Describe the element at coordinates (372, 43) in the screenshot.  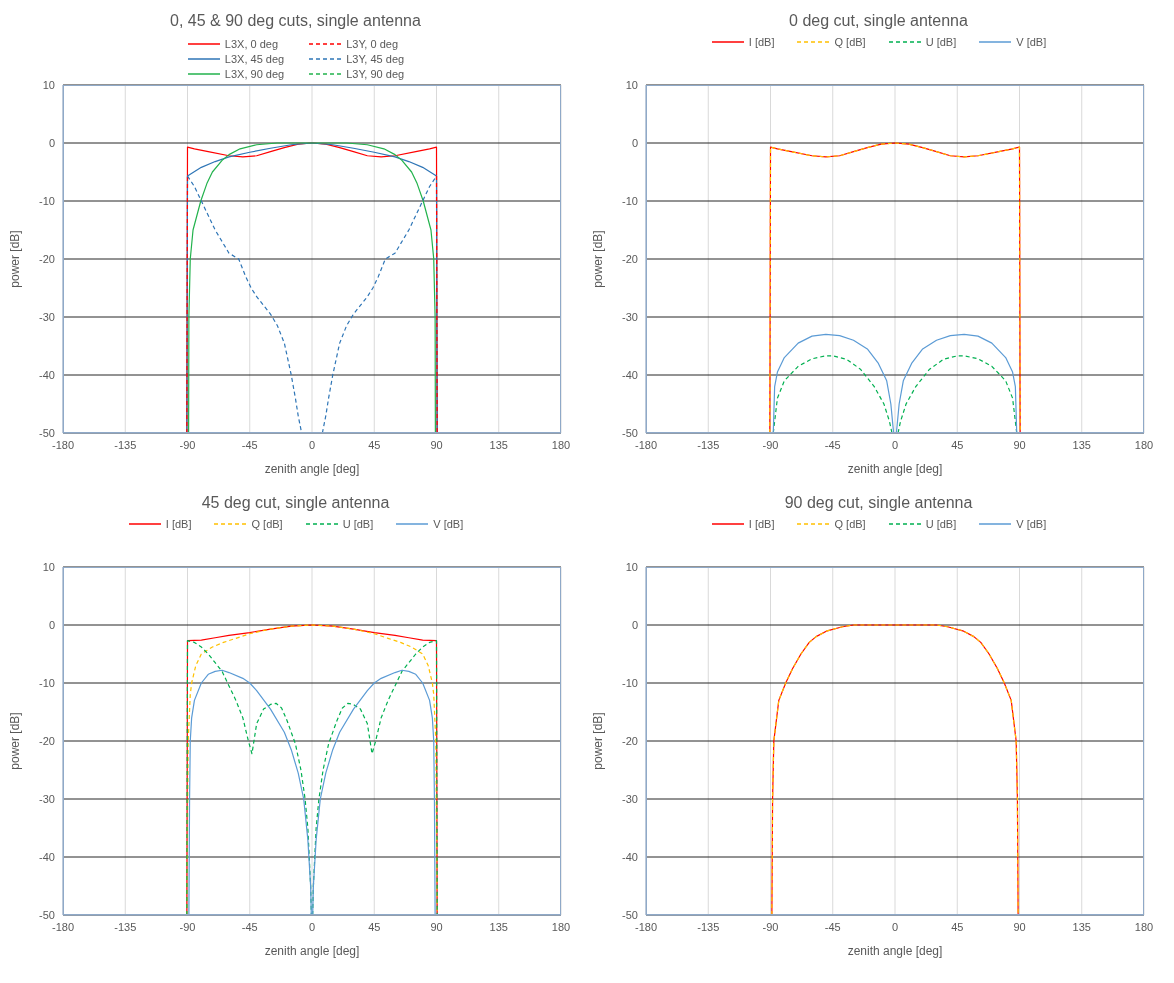
I see `legend-label: L3Y, 0 deg` at that location.